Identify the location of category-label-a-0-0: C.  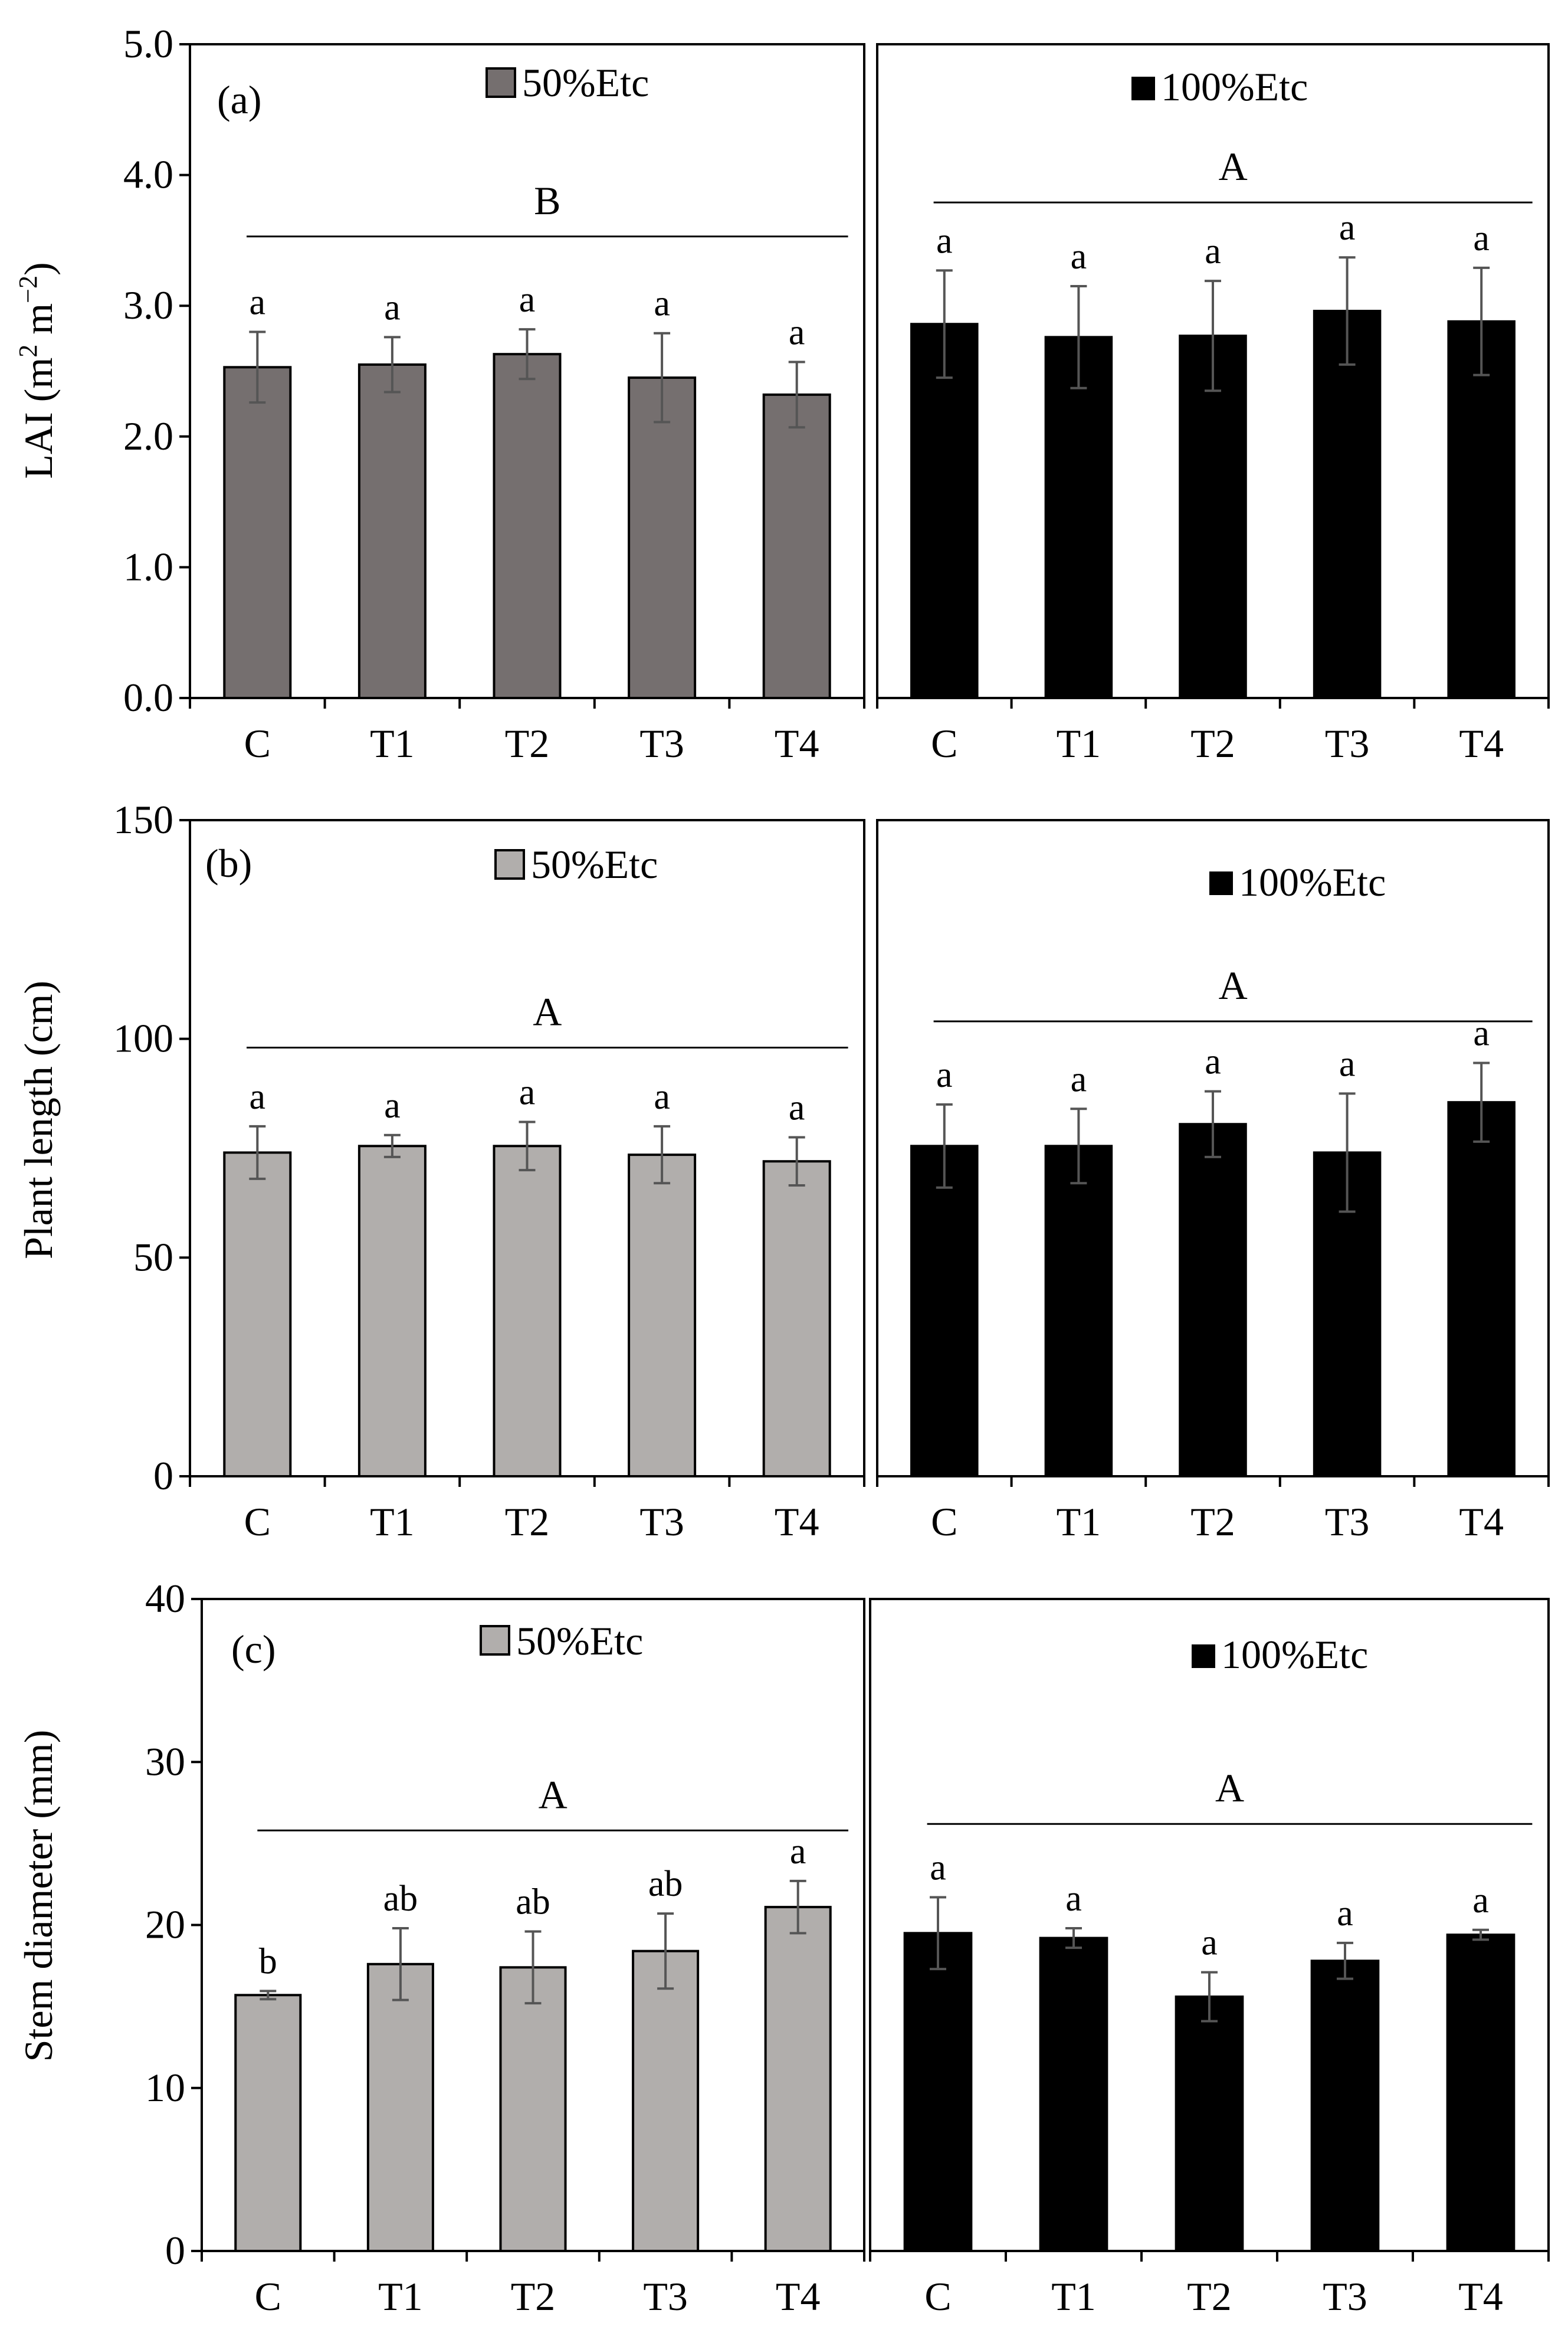
(257, 743).